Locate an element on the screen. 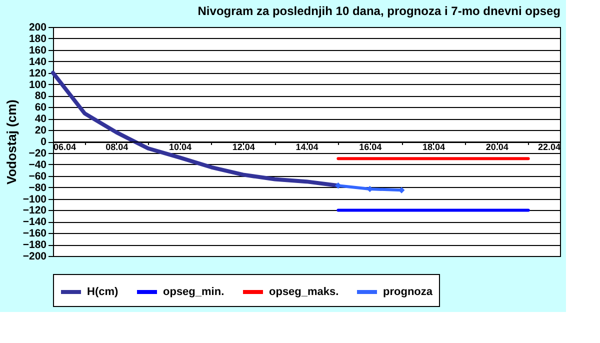 The width and height of the screenshot is (600, 343). y-tick-label: −80 is located at coordinates (37, 188).